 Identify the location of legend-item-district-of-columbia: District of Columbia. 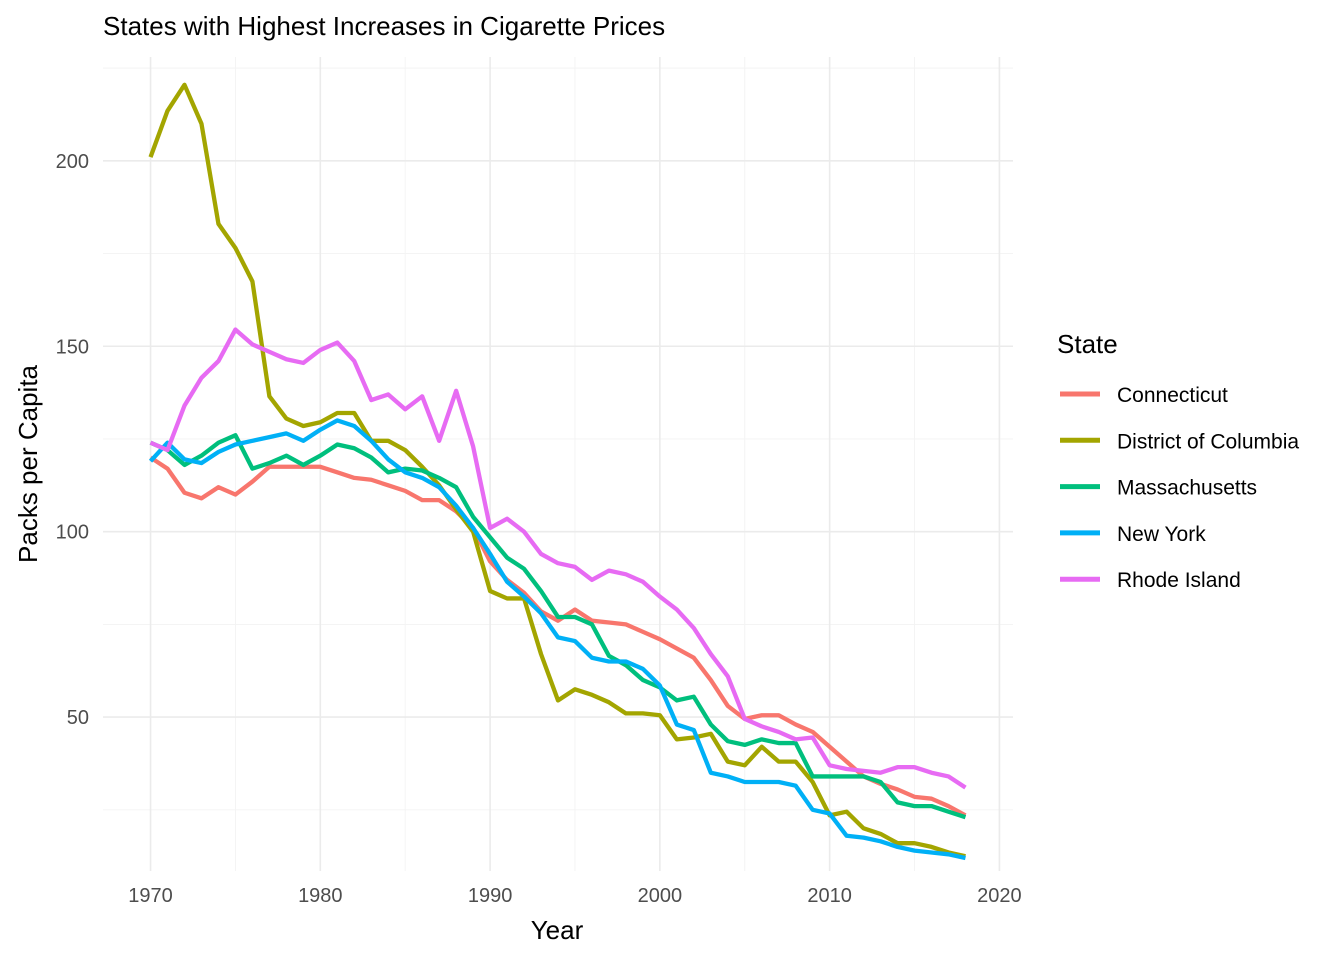
(1179, 441).